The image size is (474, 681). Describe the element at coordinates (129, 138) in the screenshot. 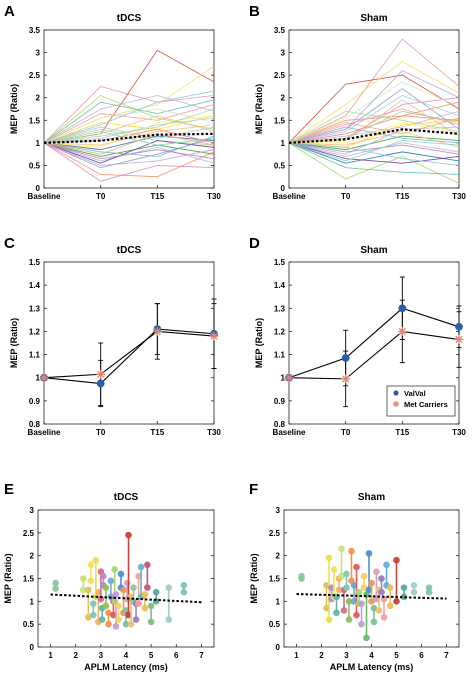

I see `mean-line` at that location.